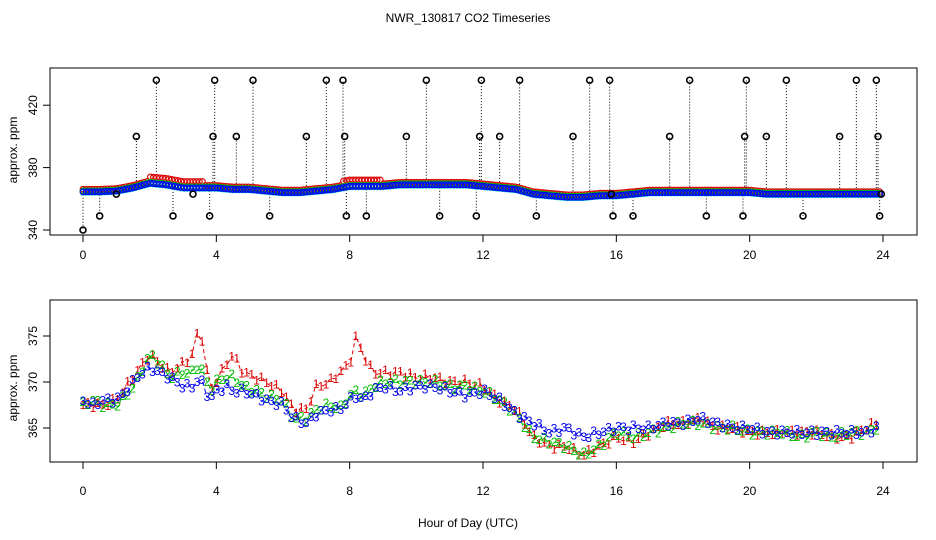 The width and height of the screenshot is (936, 540). Describe the element at coordinates (468, 523) in the screenshot. I see `x-axis-label: Hour of Day (UTC)` at that location.